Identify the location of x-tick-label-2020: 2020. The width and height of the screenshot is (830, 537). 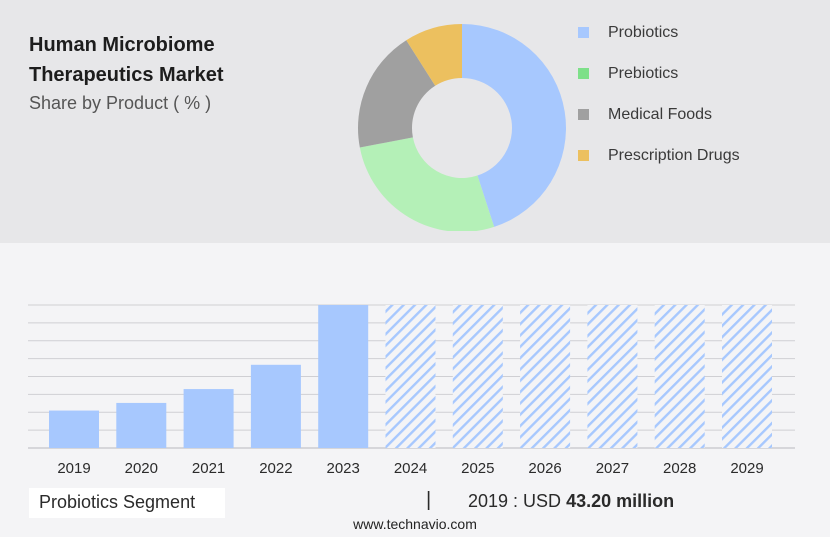
(141, 468).